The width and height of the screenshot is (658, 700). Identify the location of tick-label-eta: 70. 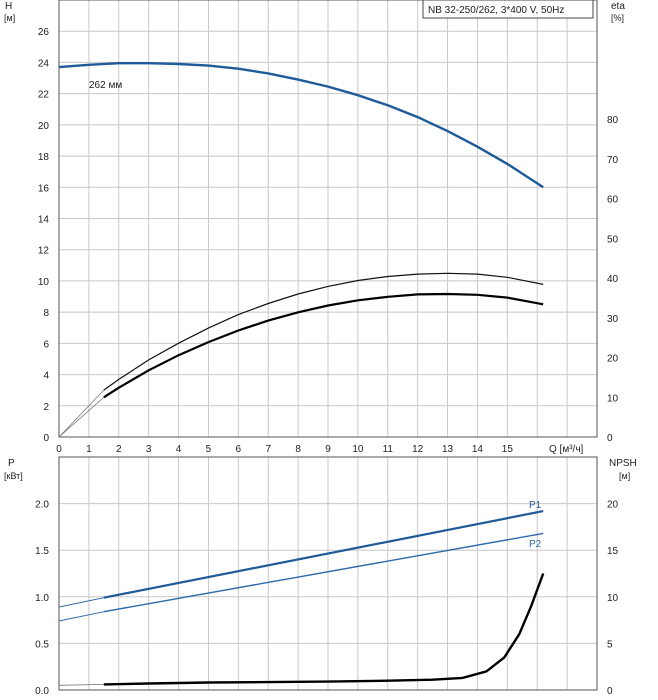
(613, 160).